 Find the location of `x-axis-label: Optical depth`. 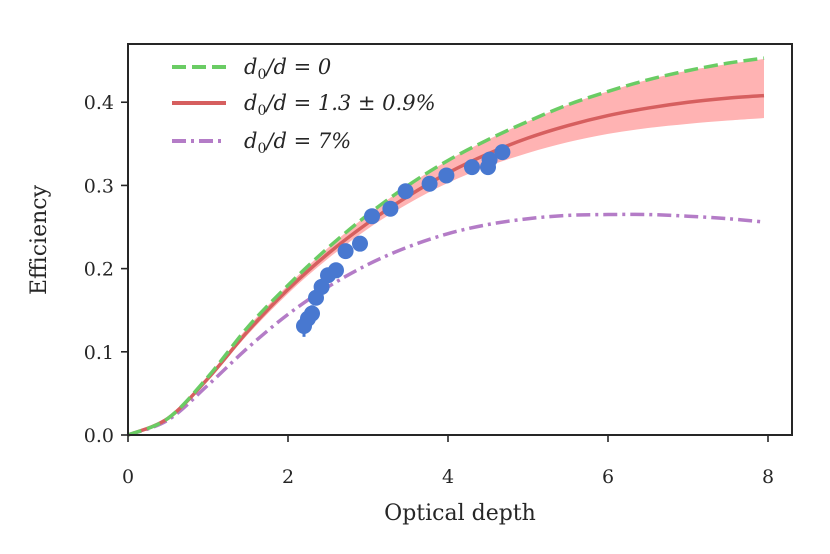

x-axis-label: Optical depth is located at coordinates (460, 513).